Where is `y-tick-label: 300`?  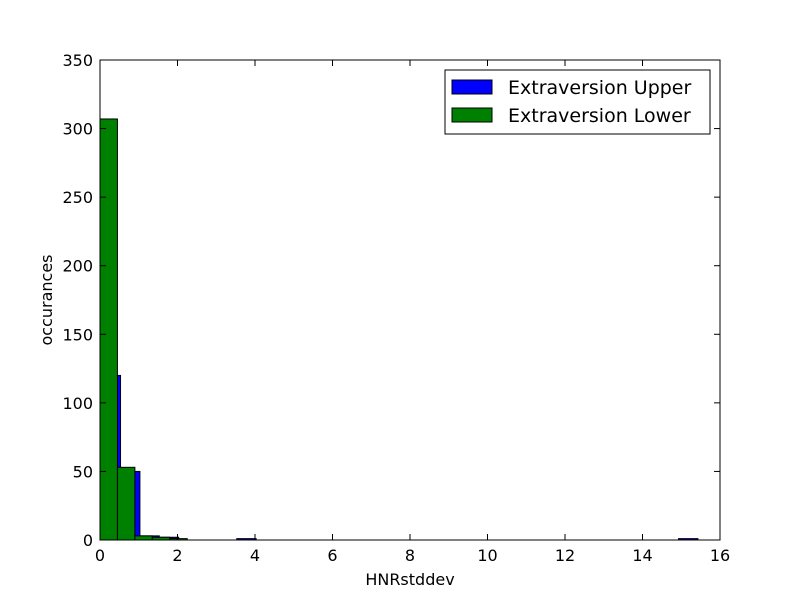 y-tick-label: 300 is located at coordinates (77, 129).